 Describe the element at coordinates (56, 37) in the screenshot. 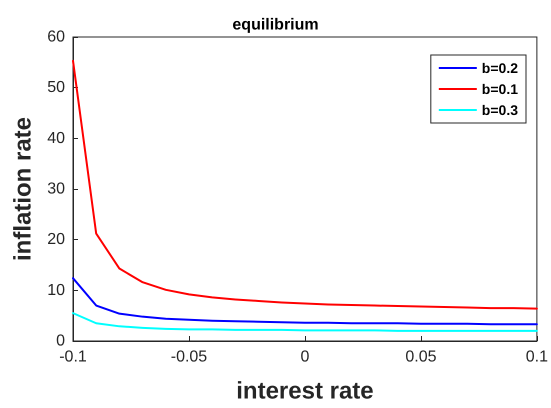

I see `y-tick-label: 60` at that location.